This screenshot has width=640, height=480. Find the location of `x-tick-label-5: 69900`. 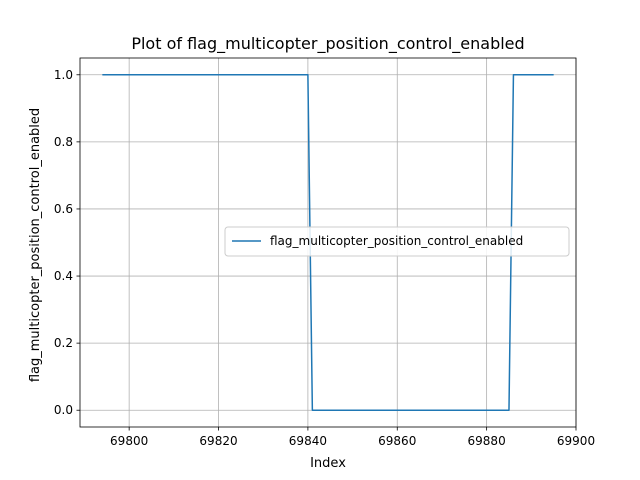

x-tick-label-5: 69900 is located at coordinates (576, 441).